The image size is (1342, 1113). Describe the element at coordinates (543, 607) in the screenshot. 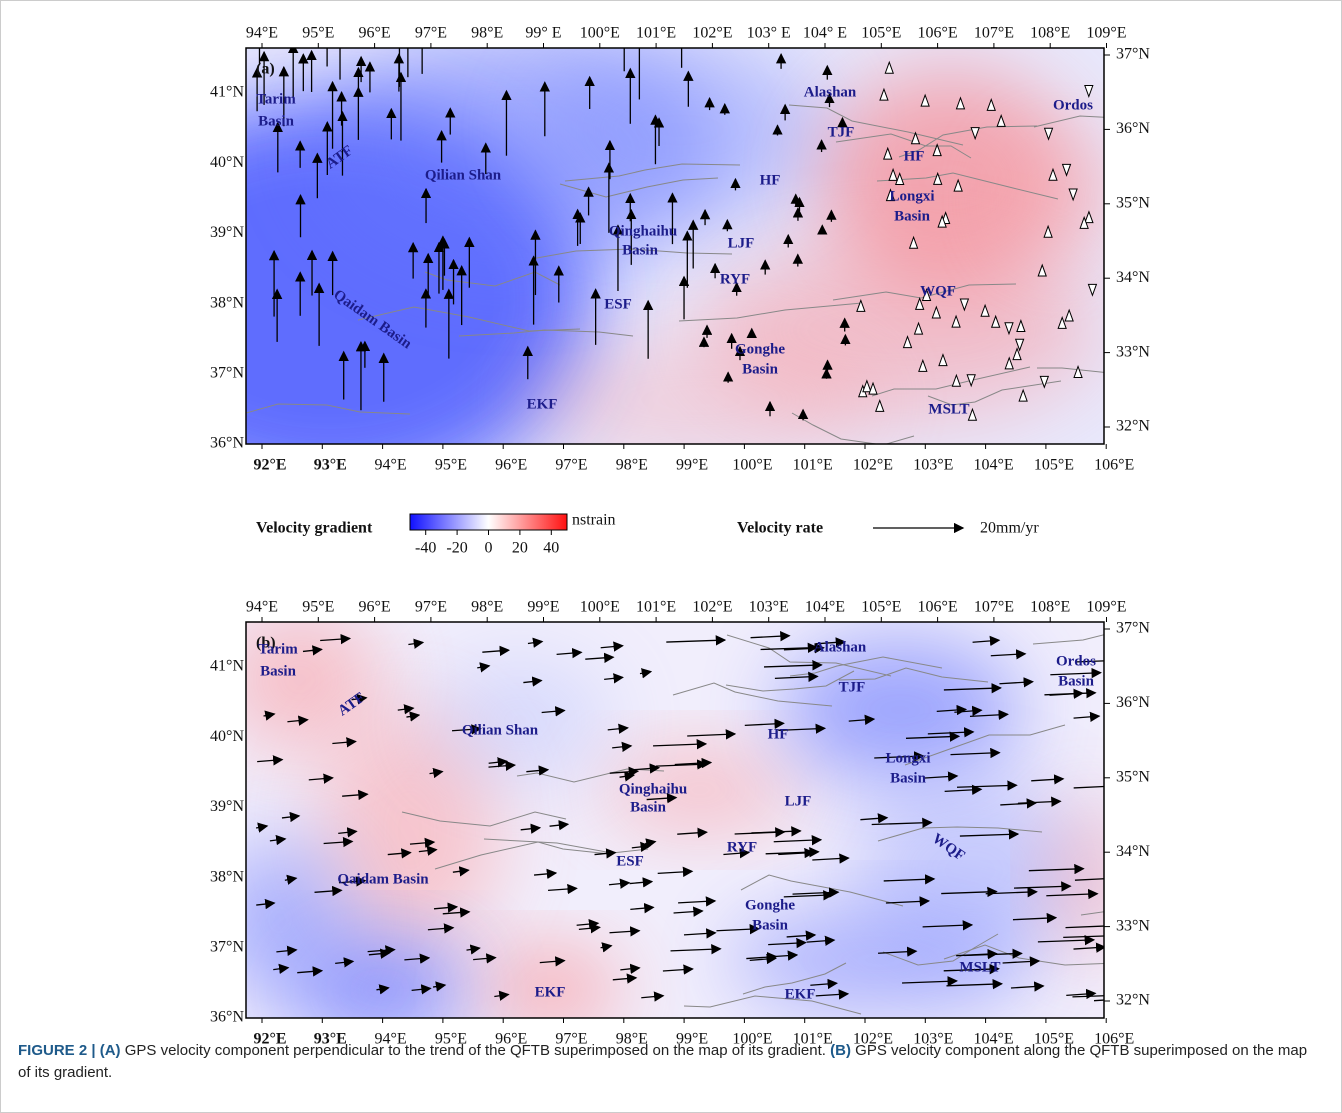

I see `top-lon-label: 99°E` at that location.